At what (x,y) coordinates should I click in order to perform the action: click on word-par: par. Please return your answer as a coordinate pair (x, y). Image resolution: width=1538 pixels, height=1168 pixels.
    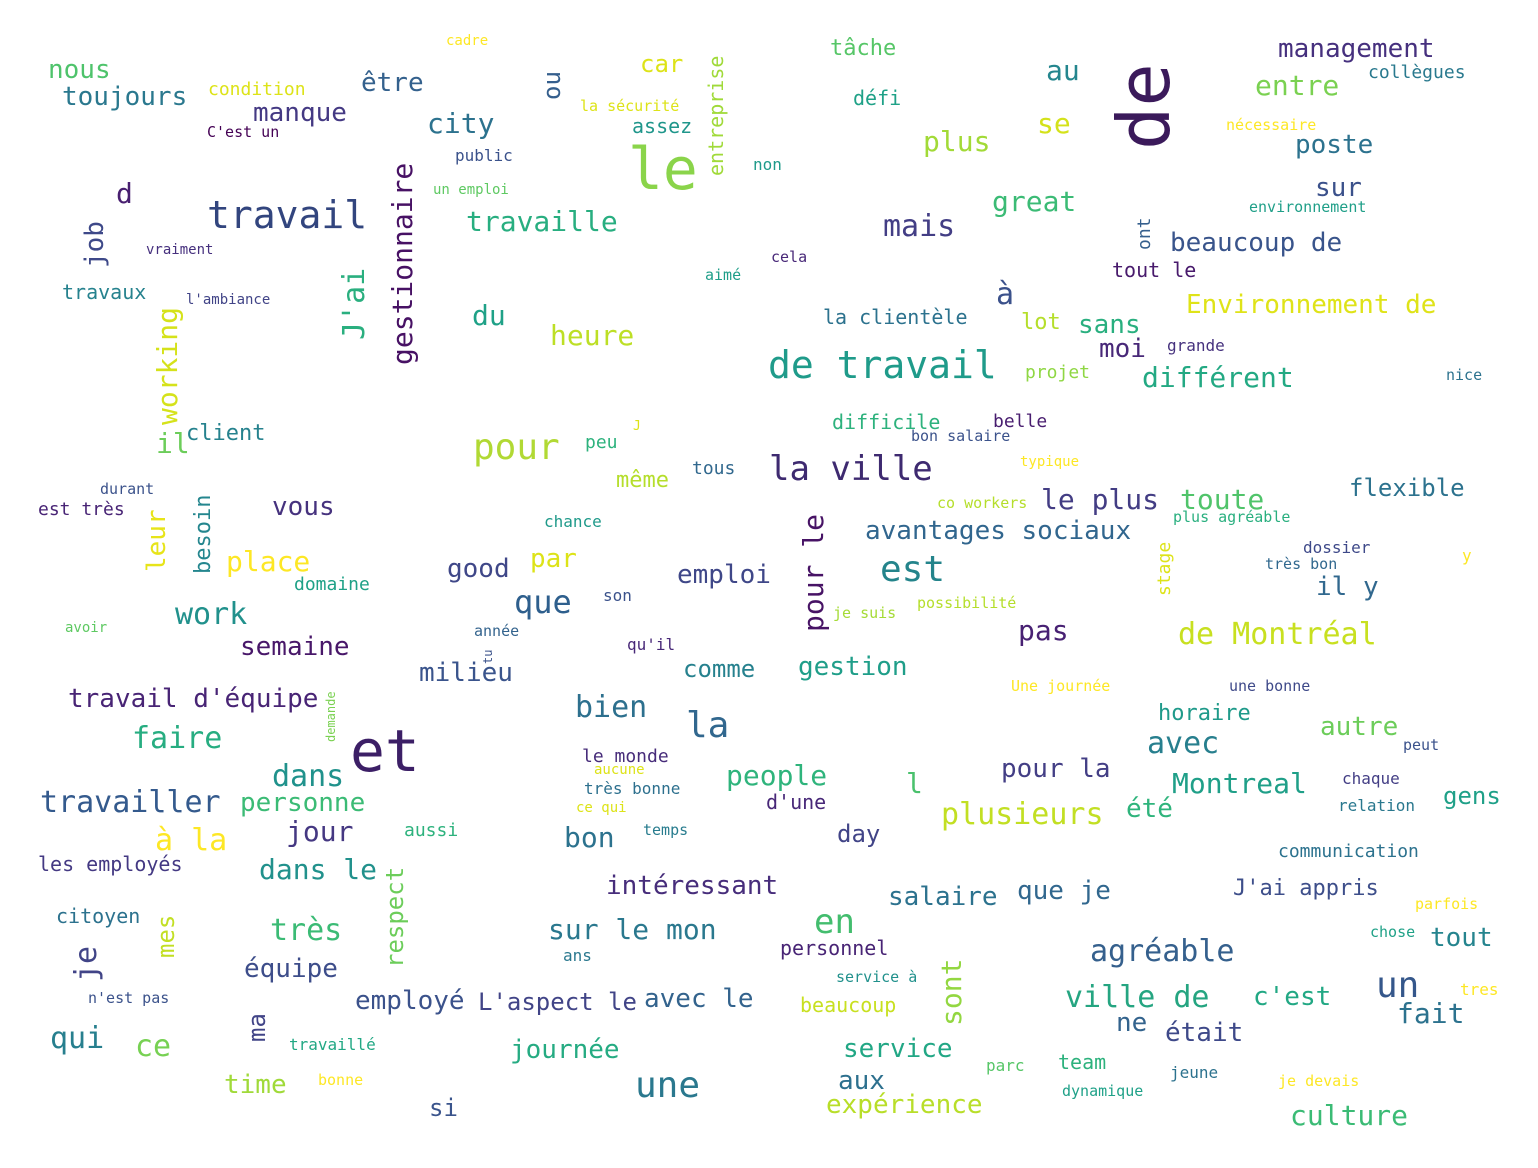
    Looking at the image, I should click on (553, 559).